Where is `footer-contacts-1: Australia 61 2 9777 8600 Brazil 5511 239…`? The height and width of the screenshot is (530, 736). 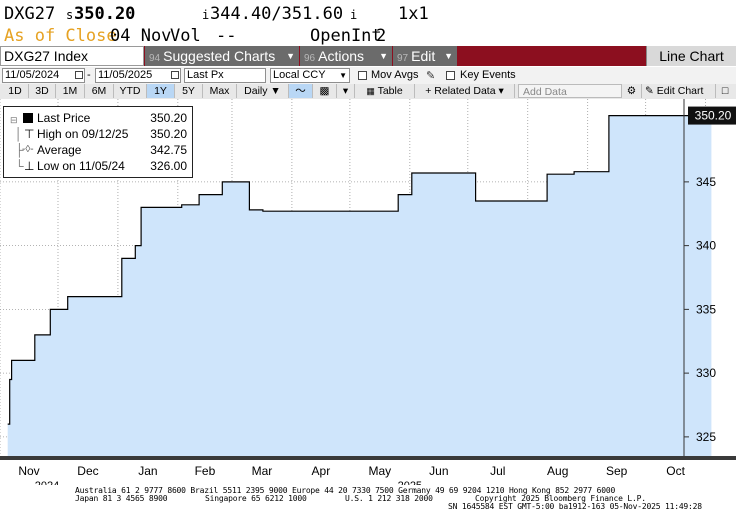
footer-contacts-1: Australia 61 2 9777 8600 Brazil 5511 239… is located at coordinates (345, 490).